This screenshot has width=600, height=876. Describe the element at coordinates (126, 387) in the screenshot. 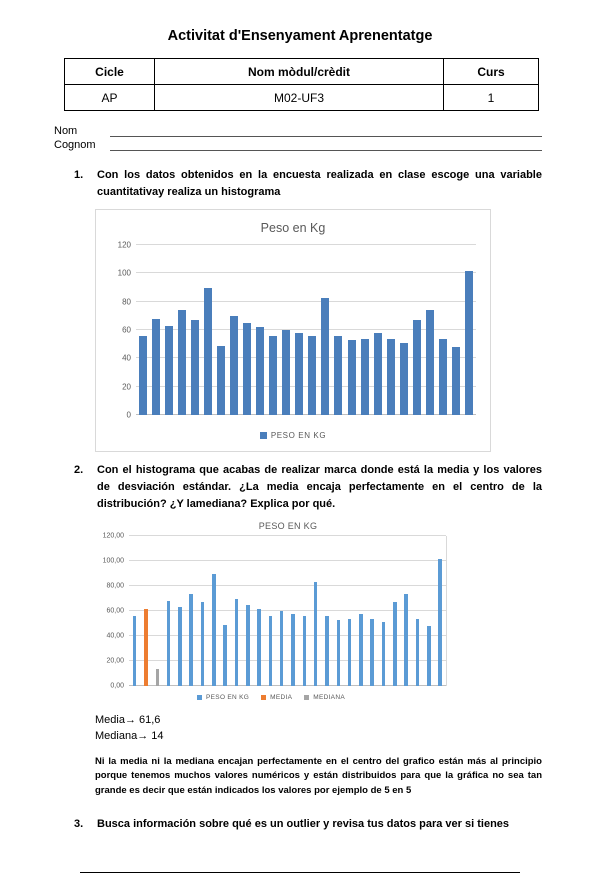

I see `y-axis-label: 20` at that location.